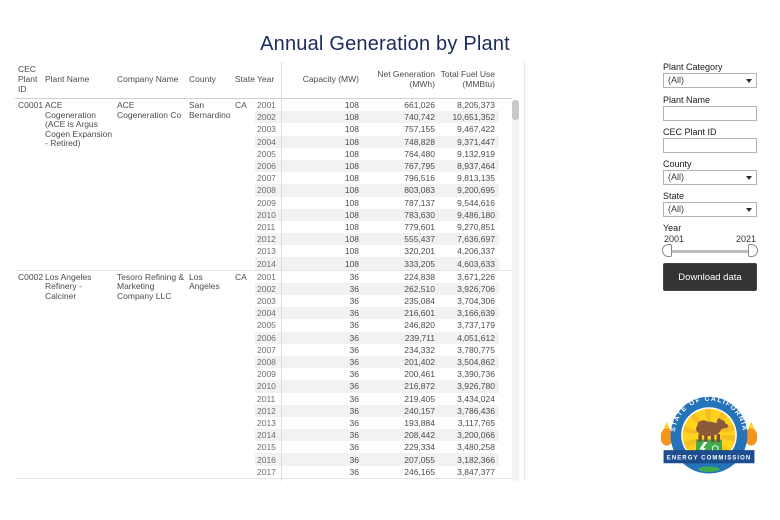  Describe the element at coordinates (476, 374) in the screenshot. I see `total-fuel-use-cell: 3,390,736` at that location.